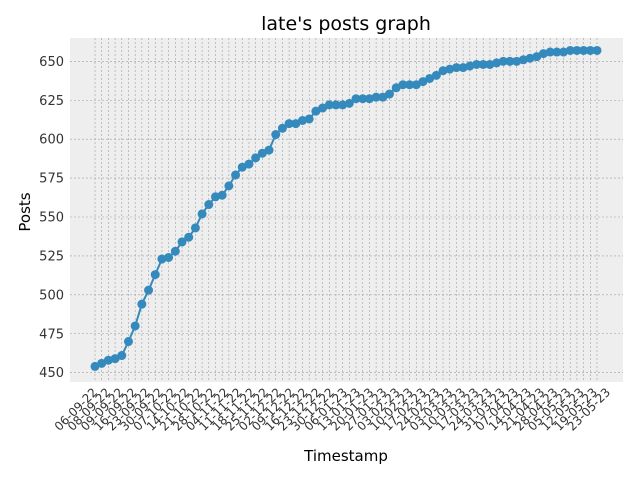  Describe the element at coordinates (51, 334) in the screenshot. I see `y-tick-label: 475` at that location.